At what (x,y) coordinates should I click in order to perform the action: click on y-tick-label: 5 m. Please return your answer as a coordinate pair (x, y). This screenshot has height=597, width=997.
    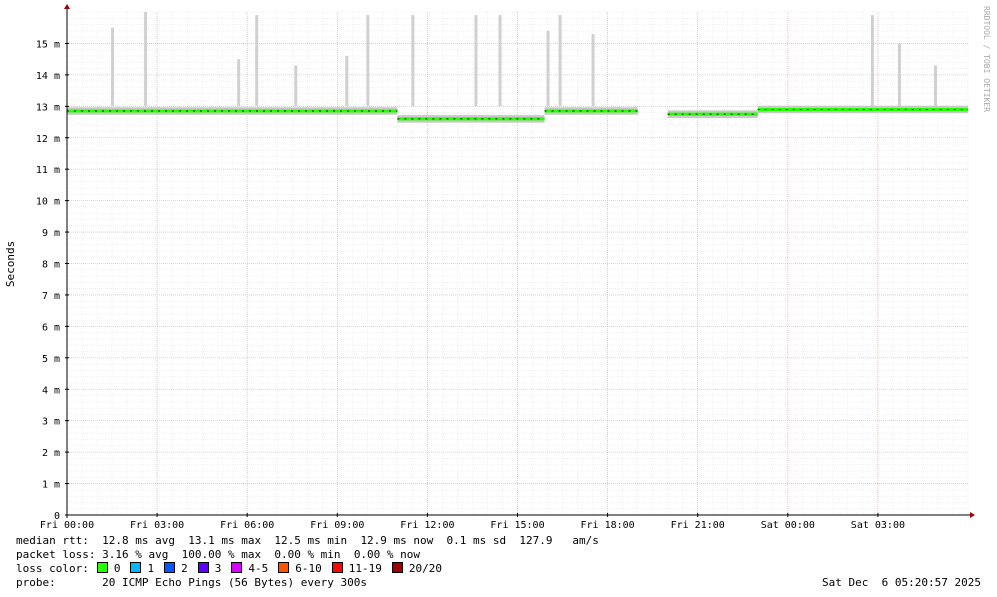
    Looking at the image, I should click on (51, 359).